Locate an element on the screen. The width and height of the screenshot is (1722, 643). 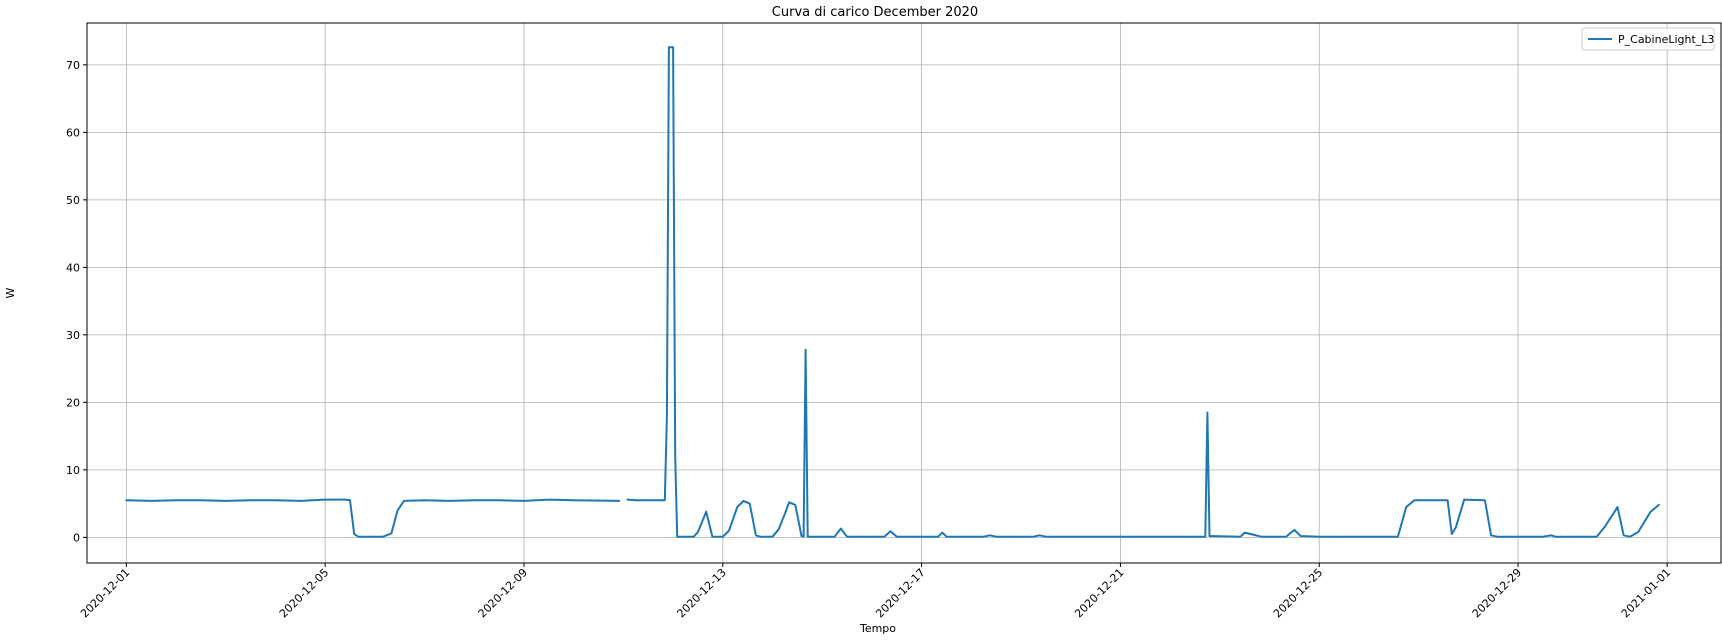
y-axis-title: W is located at coordinates (10, 292).